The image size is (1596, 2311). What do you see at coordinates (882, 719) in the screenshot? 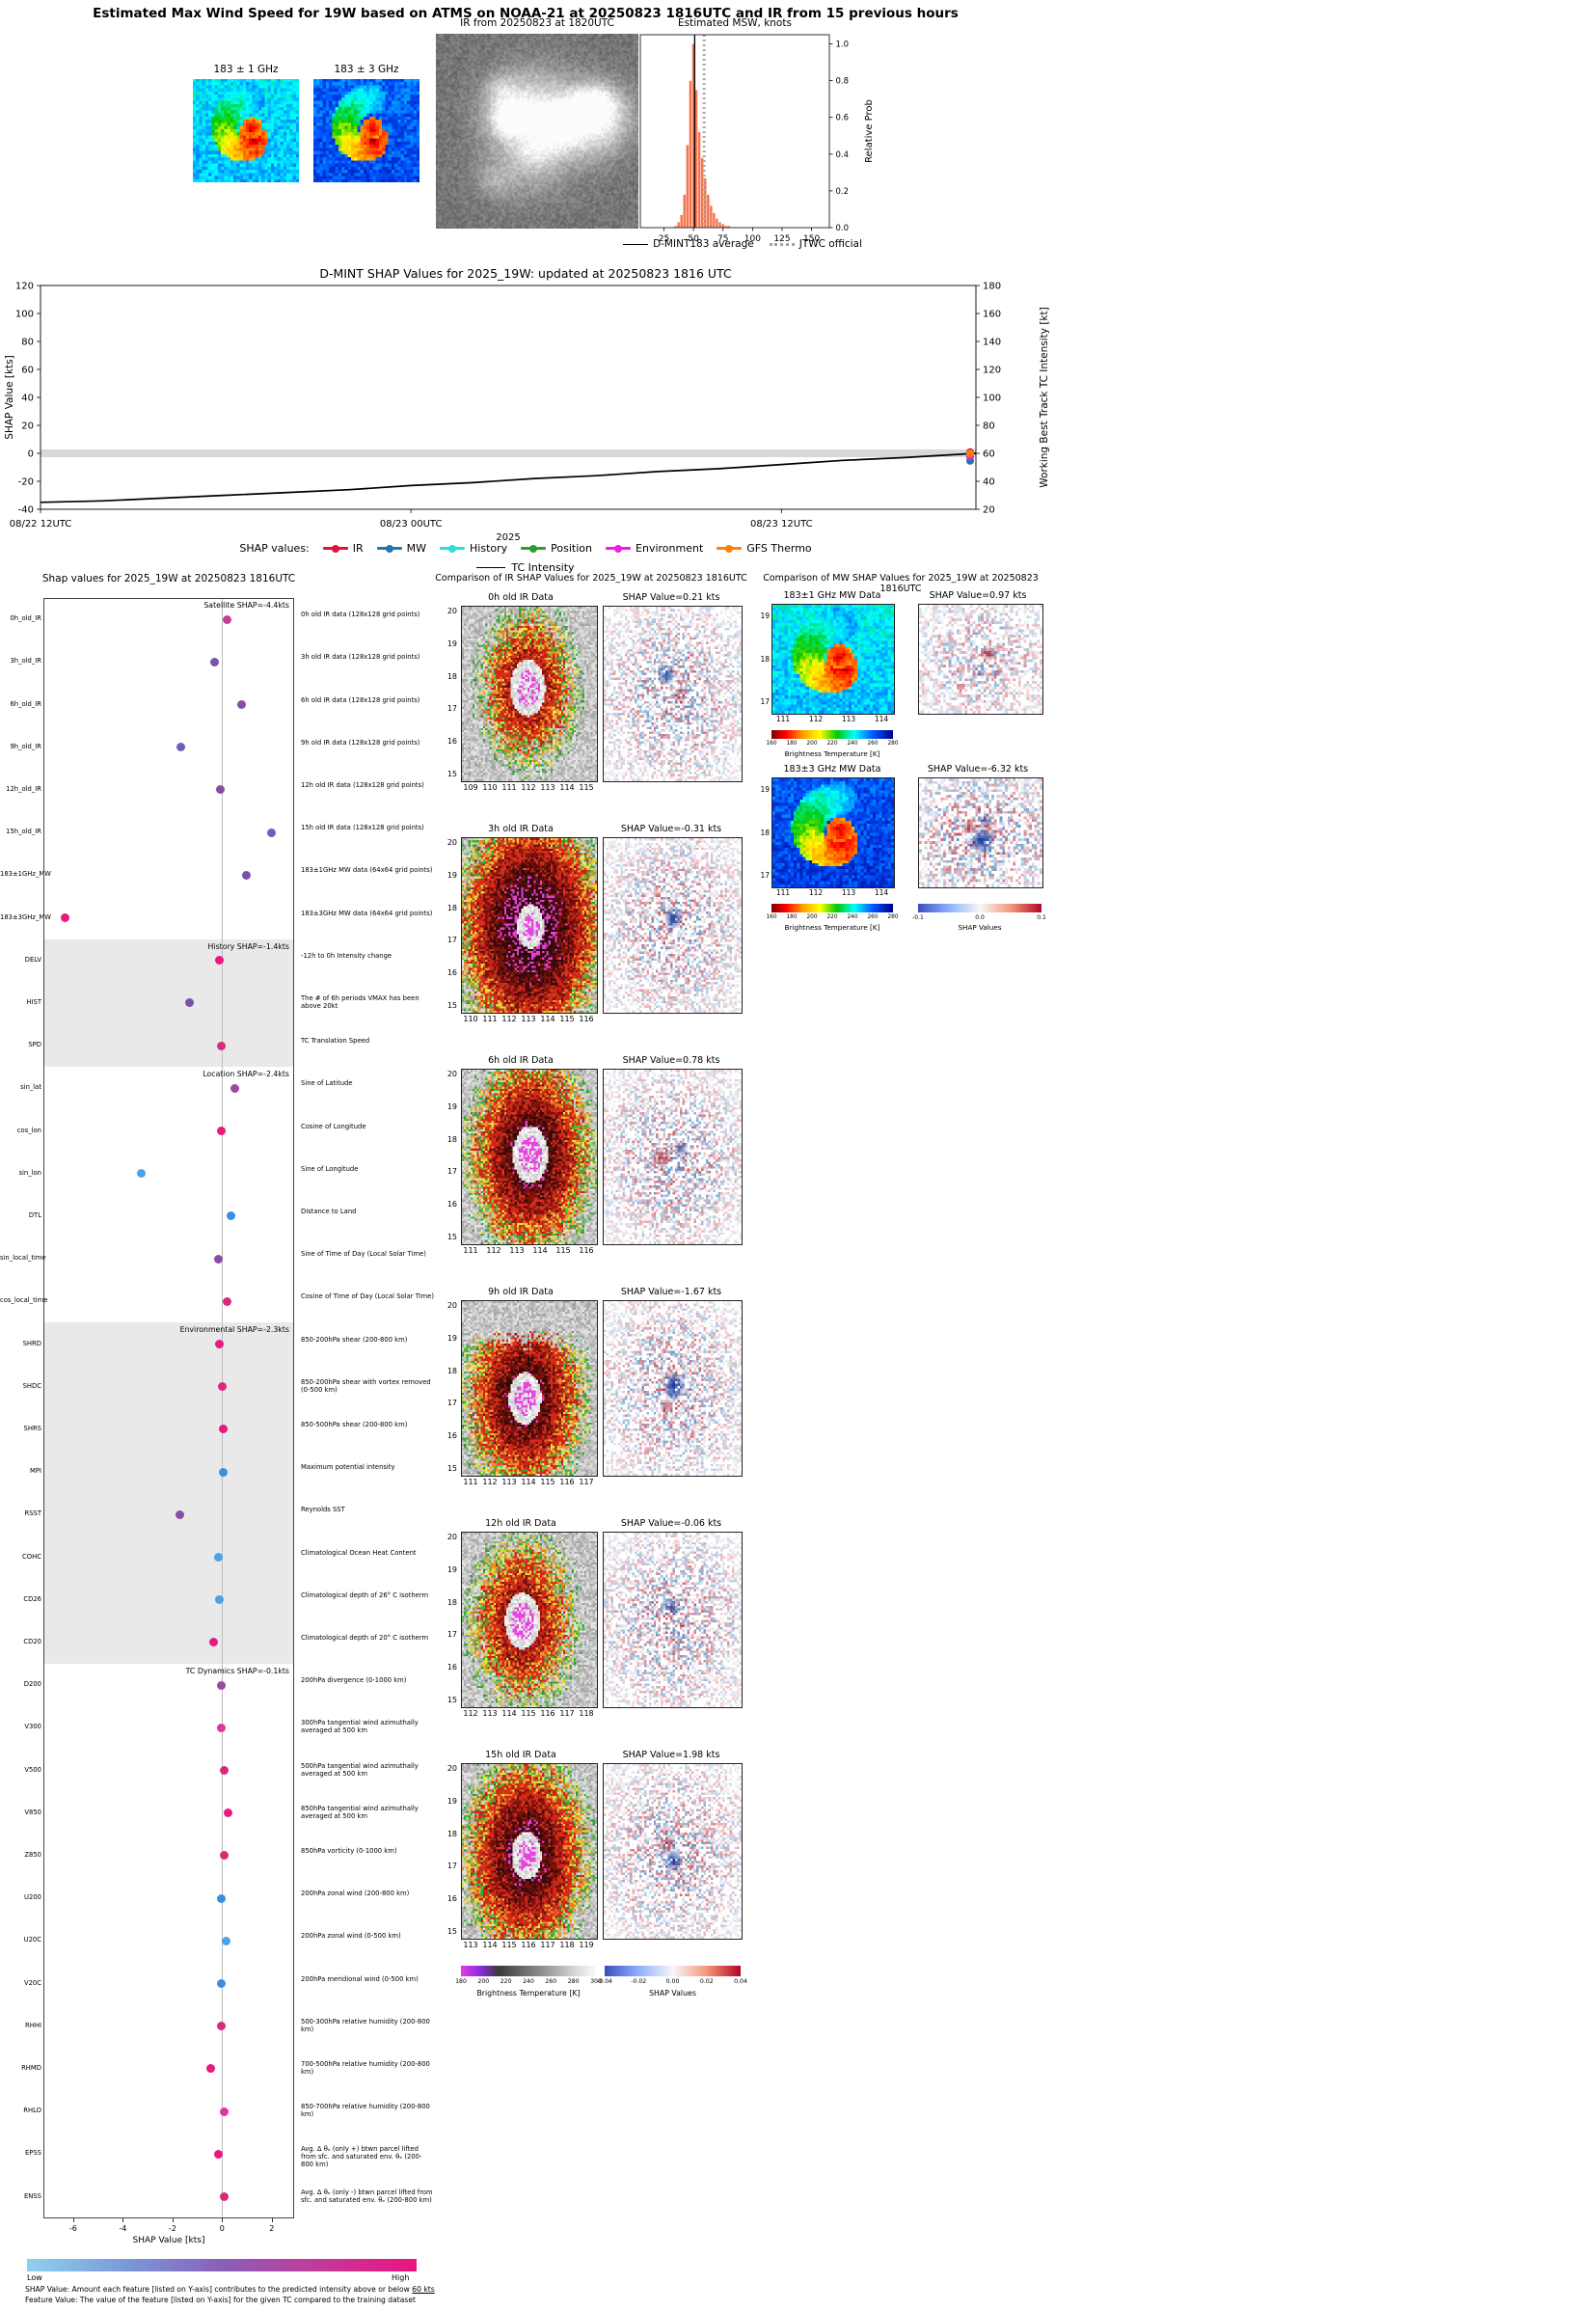
I see `mw-xtick: 114` at bounding box center [882, 719].